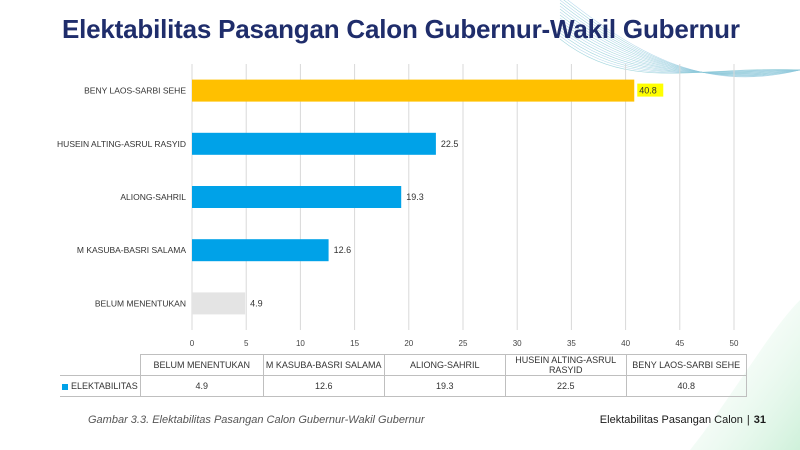  I want to click on x-tick-label: 35, so click(571, 343).